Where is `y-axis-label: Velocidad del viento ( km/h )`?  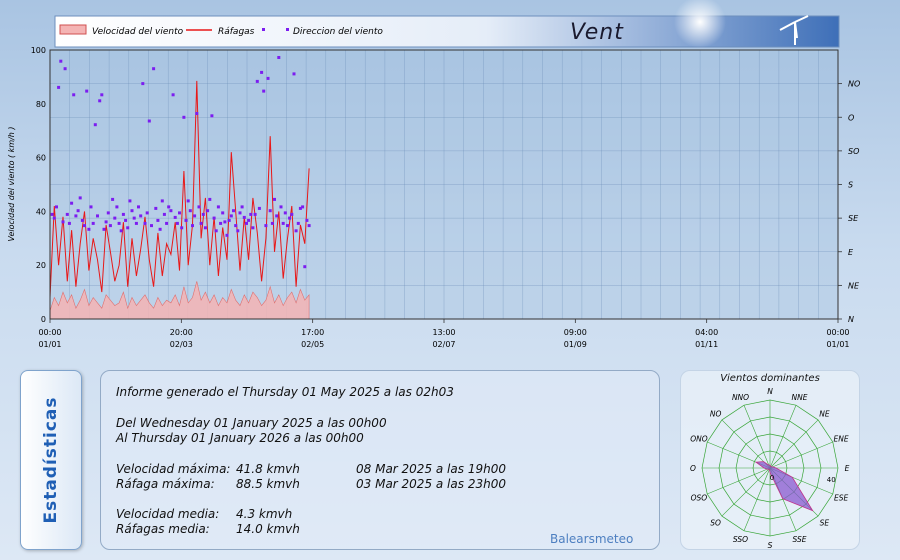 y-axis-label: Velocidad del viento ( km/h ) is located at coordinates (11, 183).